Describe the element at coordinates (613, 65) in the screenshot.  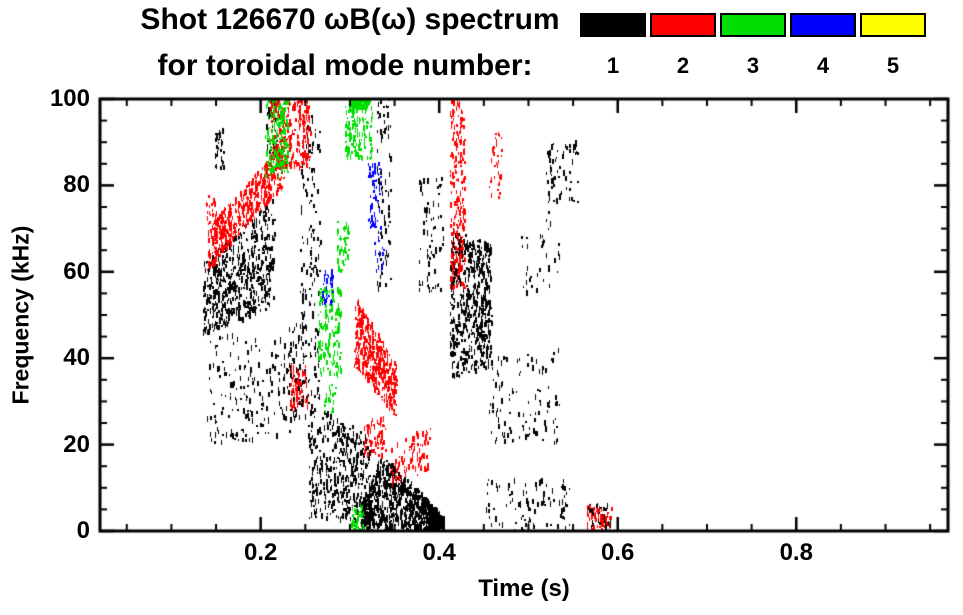
I see `legend-label-1: 1` at that location.